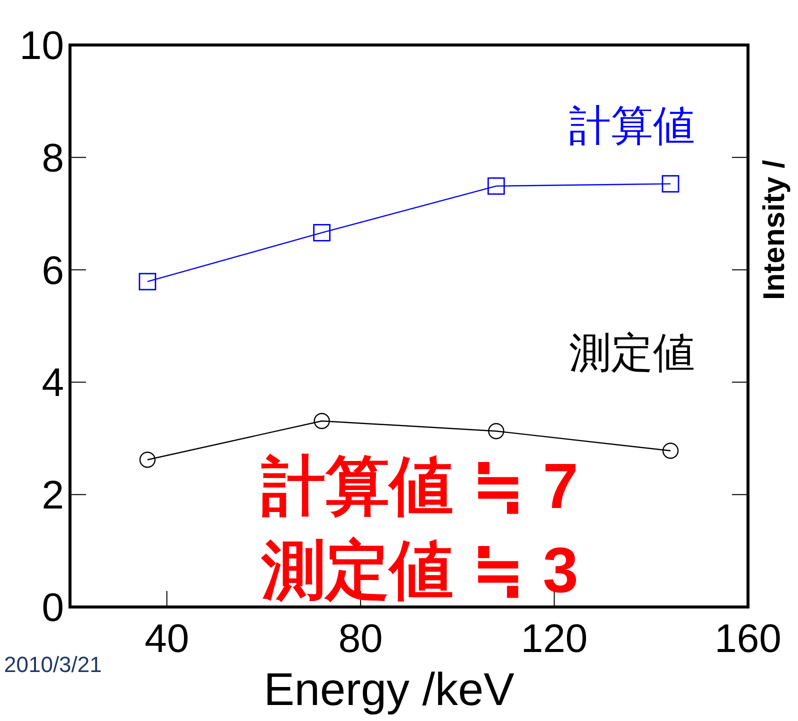 The width and height of the screenshot is (798, 721). Describe the element at coordinates (774, 229) in the screenshot. I see `text: Intensity /` at that location.